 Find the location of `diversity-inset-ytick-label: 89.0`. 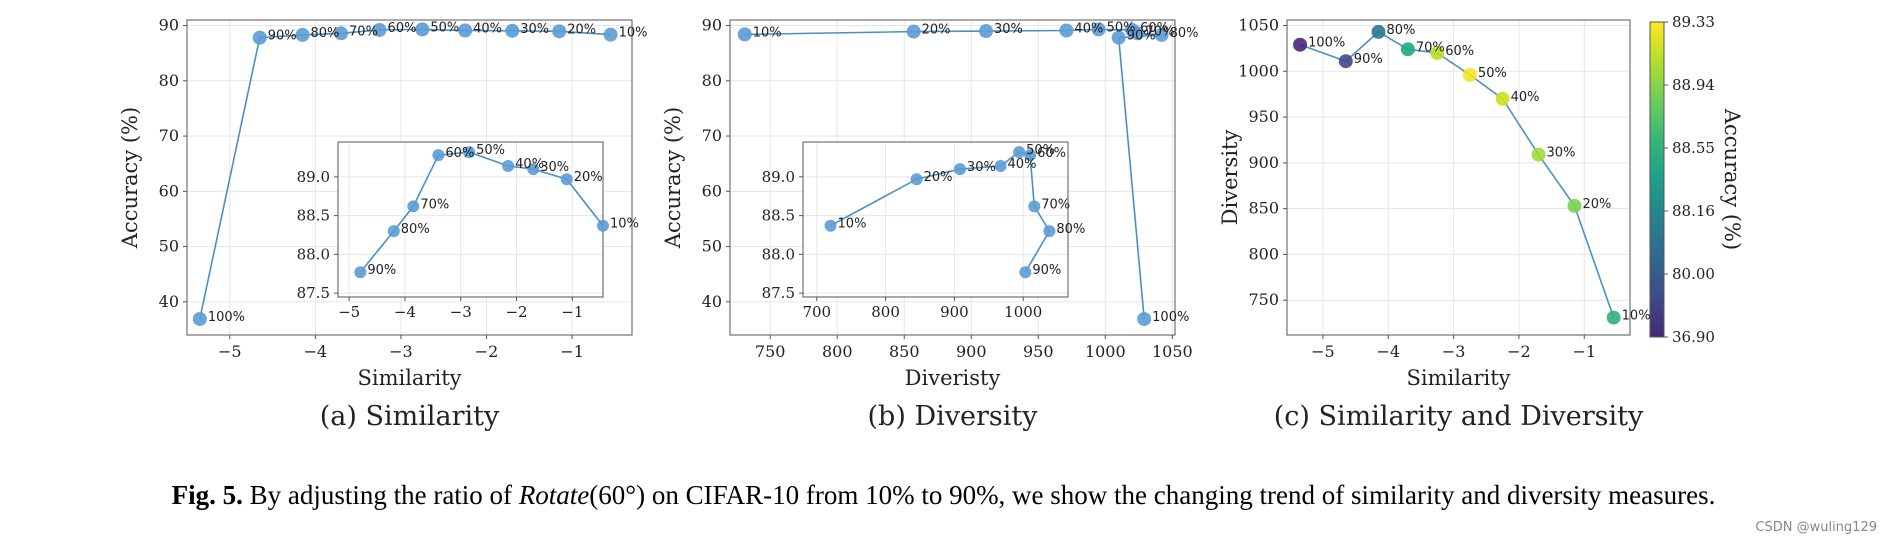

diversity-inset-ytick-label: 89.0 is located at coordinates (778, 177).